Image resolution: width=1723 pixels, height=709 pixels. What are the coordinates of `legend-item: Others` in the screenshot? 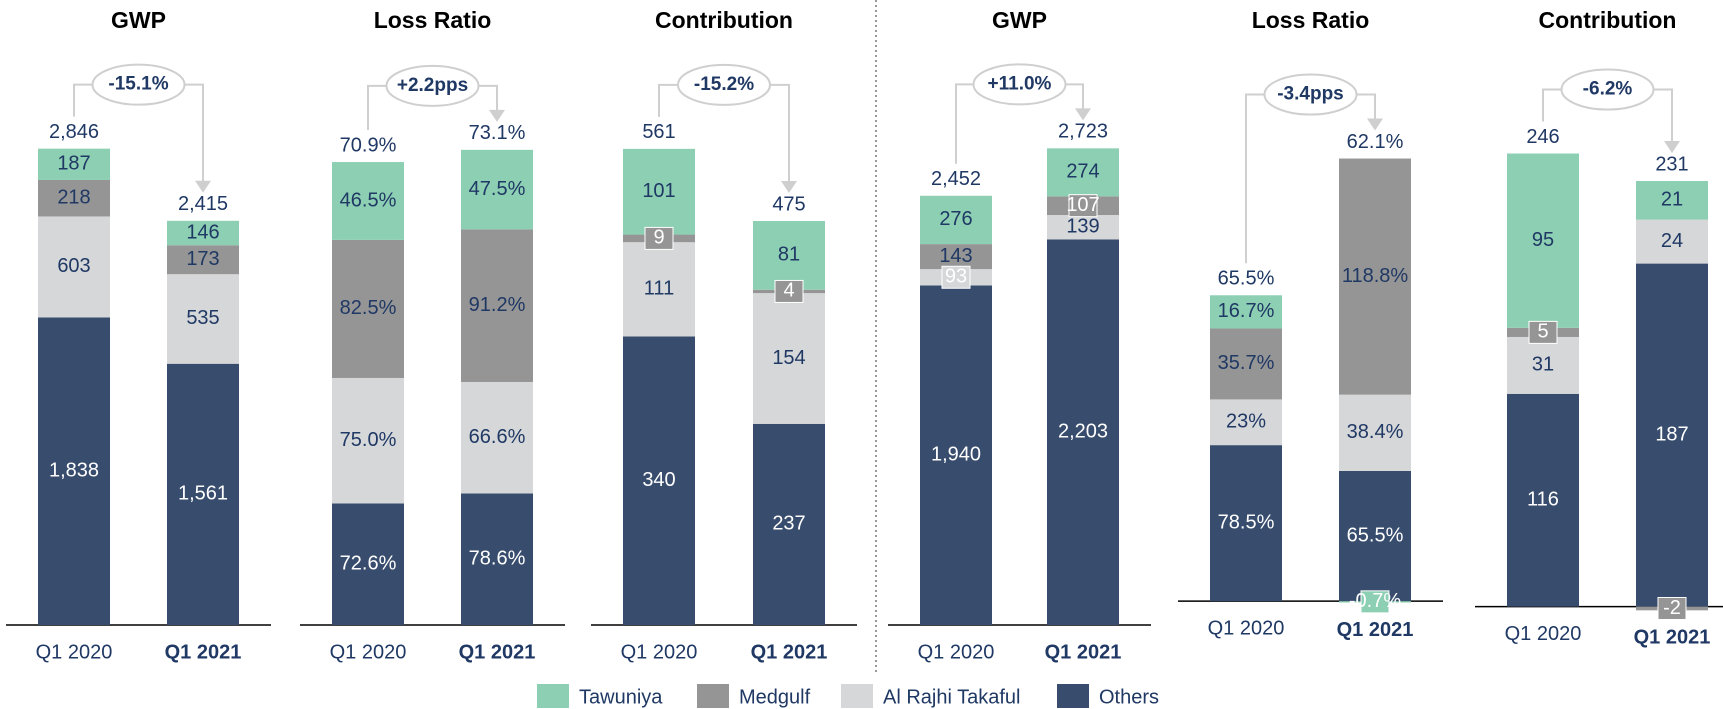 It's located at (1108, 696).